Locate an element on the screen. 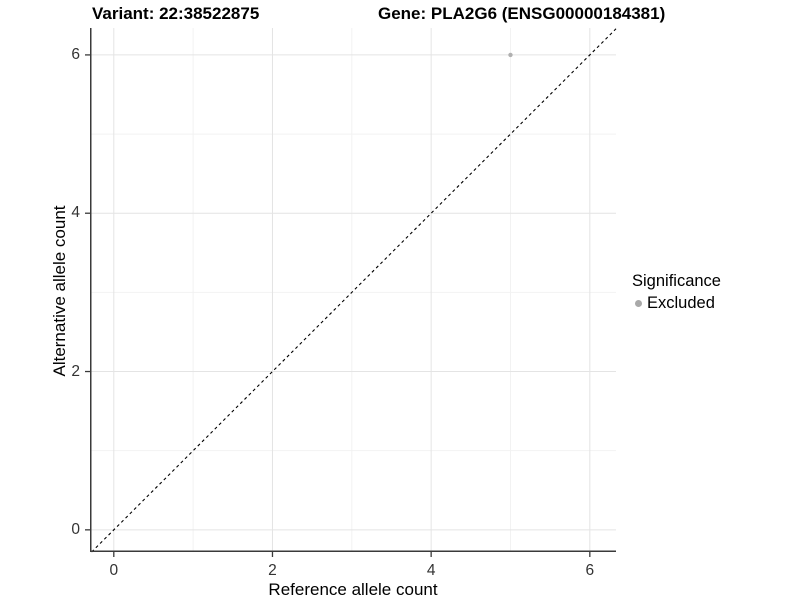 The height and width of the screenshot is (600, 800). x-axis-title: Reference allele count is located at coordinates (353, 589).